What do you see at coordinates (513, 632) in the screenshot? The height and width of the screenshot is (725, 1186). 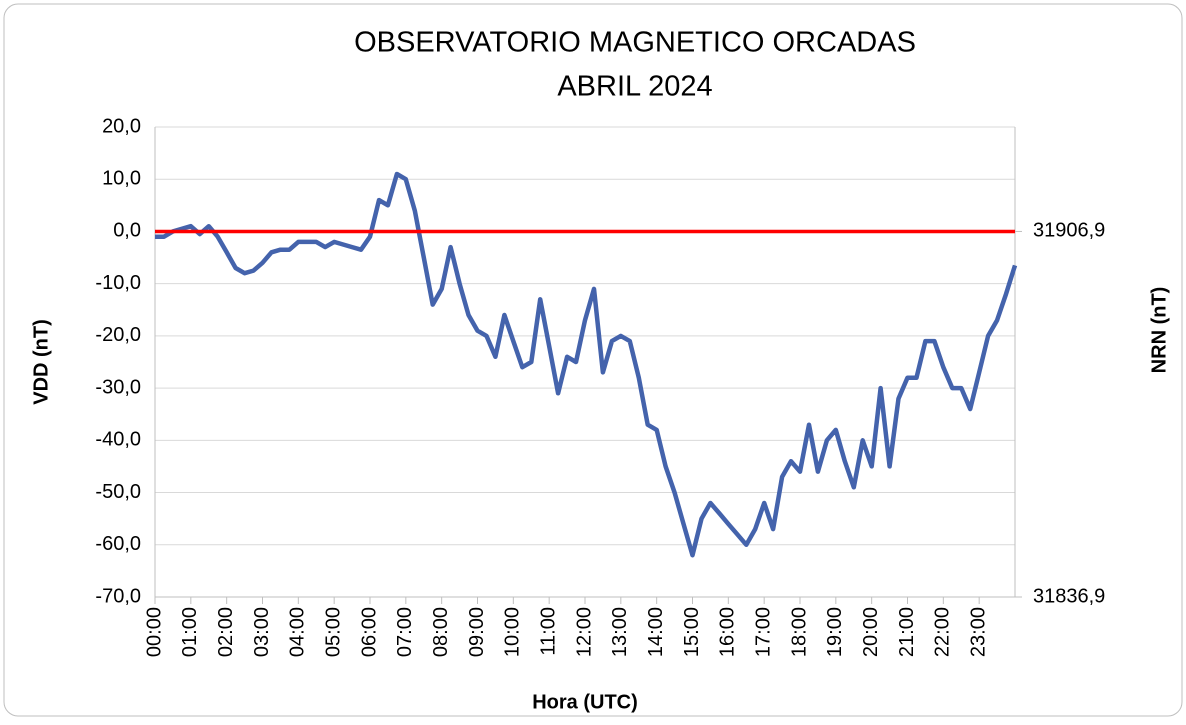 I see `x-tick-label: 10:00` at bounding box center [513, 632].